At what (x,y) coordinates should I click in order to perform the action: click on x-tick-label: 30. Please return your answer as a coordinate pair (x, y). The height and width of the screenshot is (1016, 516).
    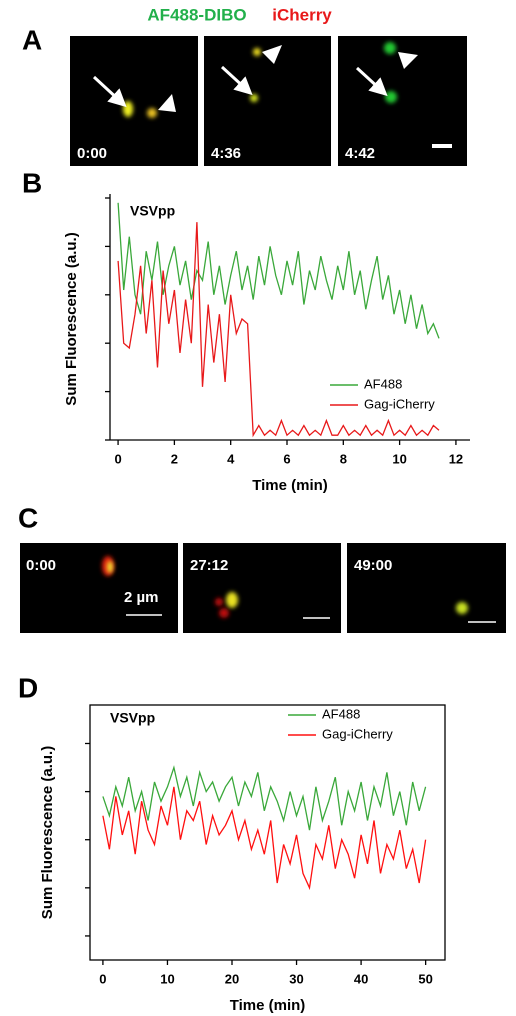
    Looking at the image, I should click on (296, 978).